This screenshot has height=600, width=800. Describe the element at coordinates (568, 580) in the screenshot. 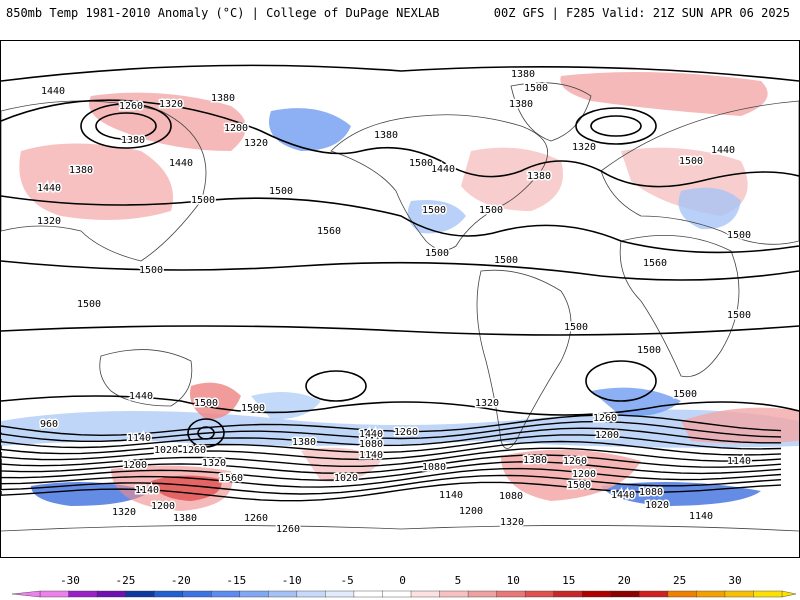

I see `colorbar-tick-label: 15` at that location.